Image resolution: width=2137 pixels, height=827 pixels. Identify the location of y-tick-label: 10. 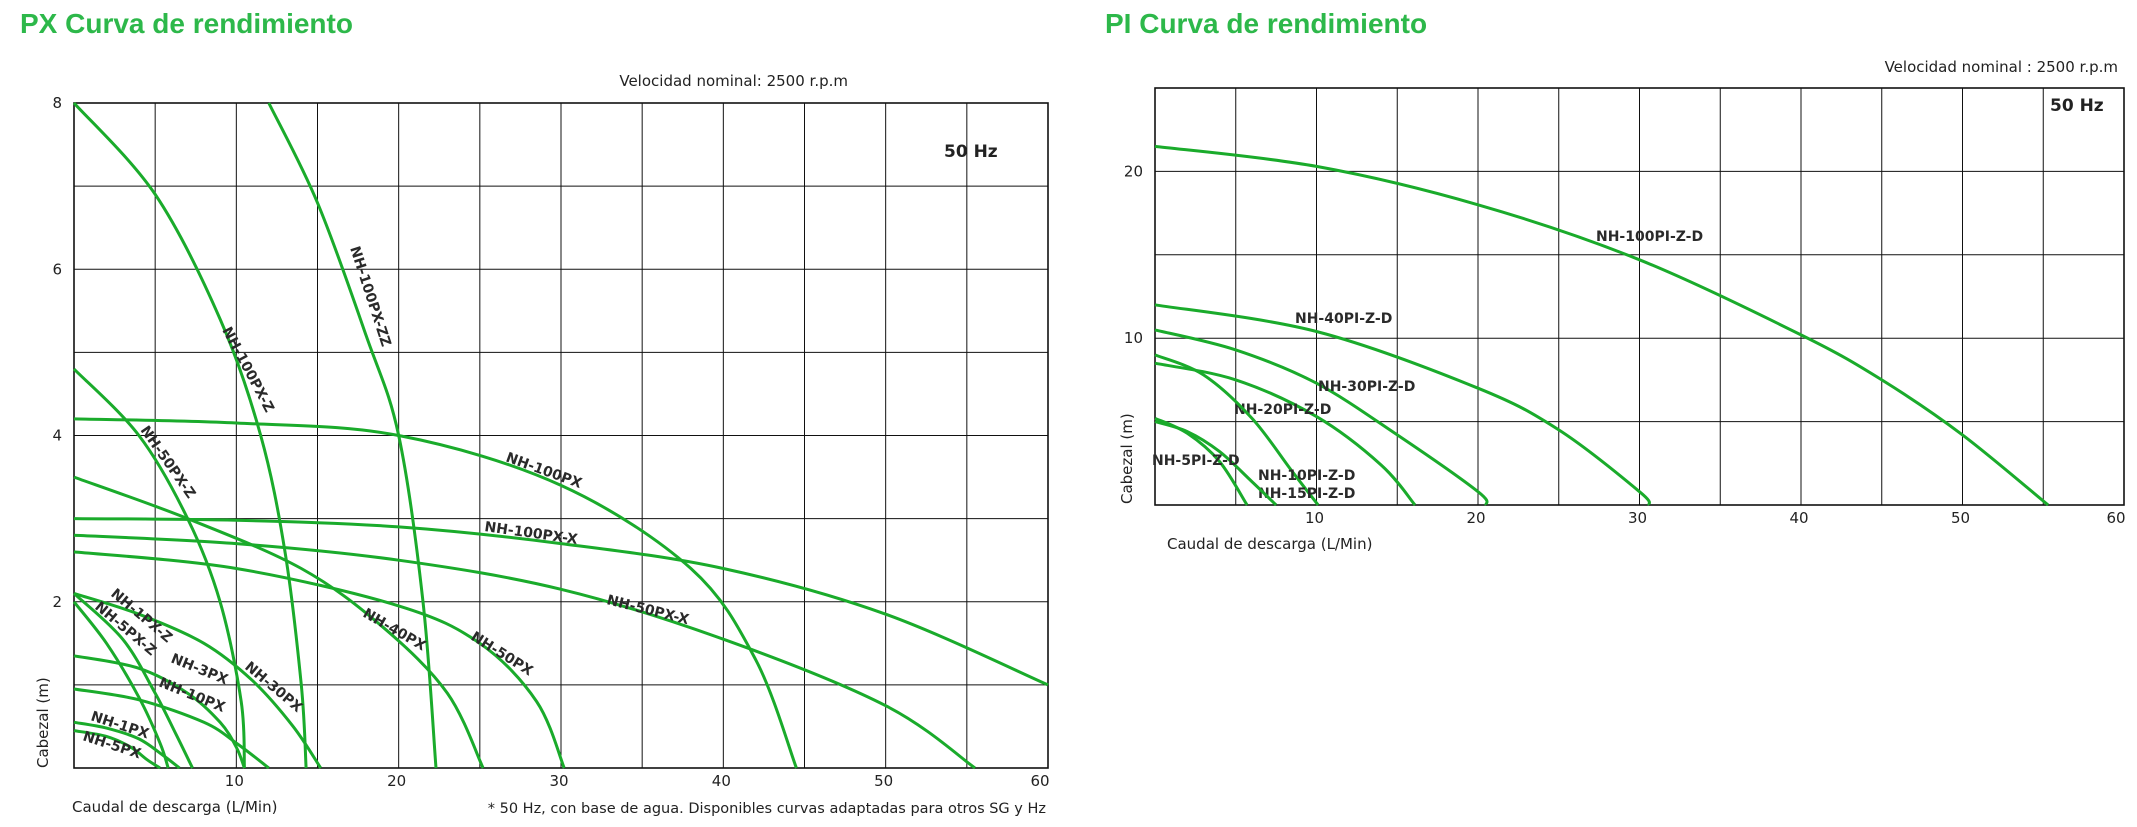
(1133, 338).